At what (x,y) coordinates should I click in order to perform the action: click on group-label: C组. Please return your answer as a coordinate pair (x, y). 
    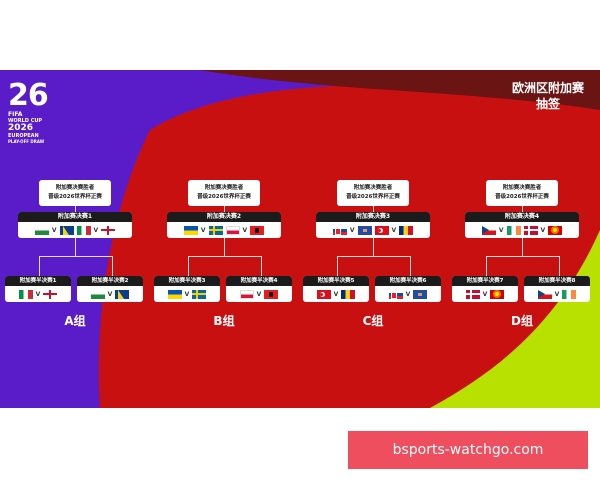
    Looking at the image, I should click on (373, 321).